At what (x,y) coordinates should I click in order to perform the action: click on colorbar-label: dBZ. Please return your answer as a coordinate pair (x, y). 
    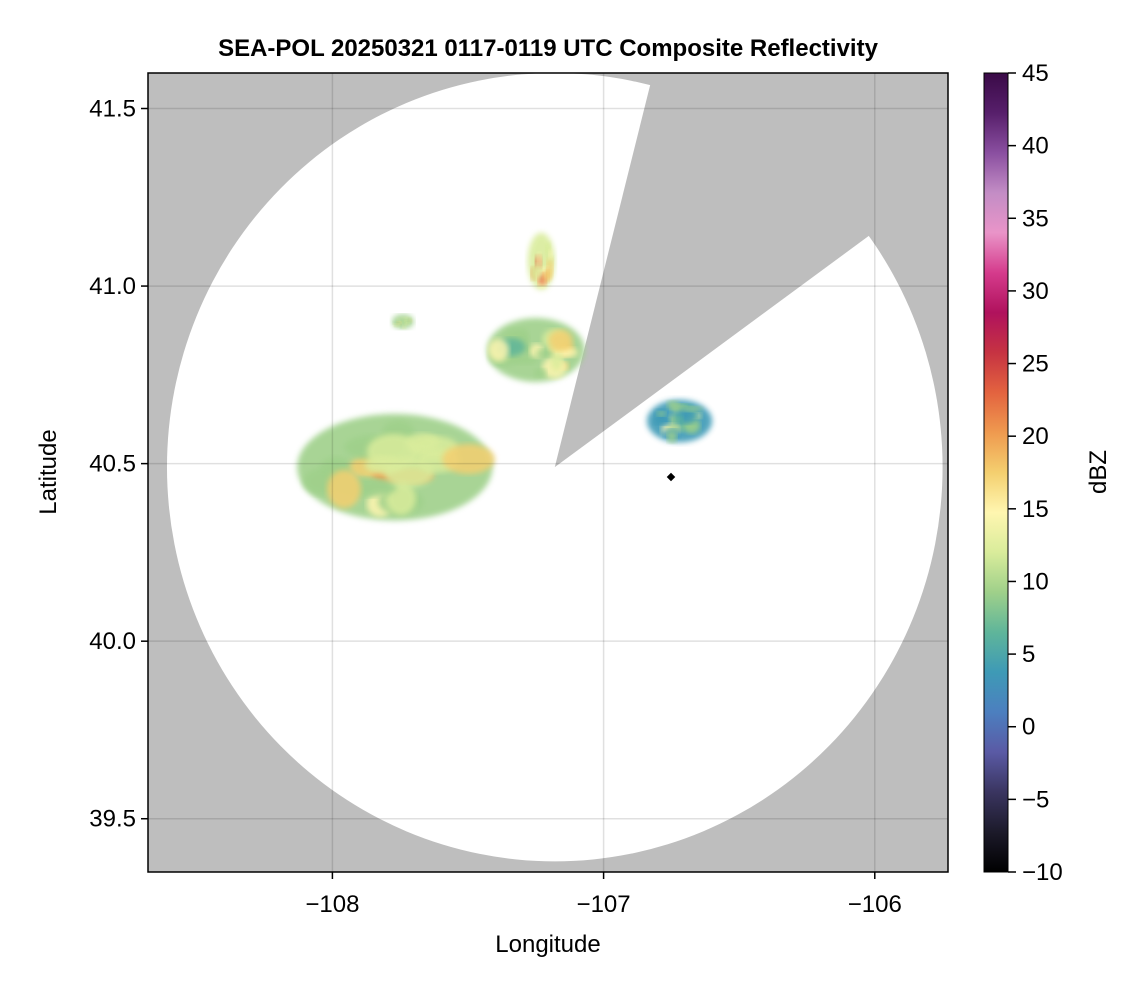
    Looking at the image, I should click on (1098, 472).